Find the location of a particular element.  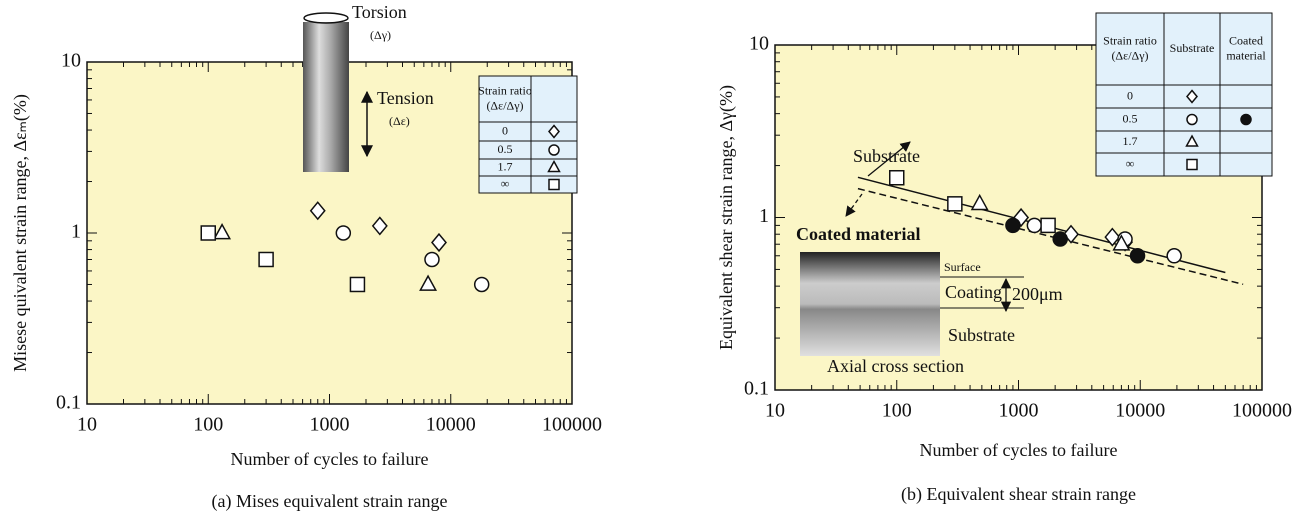

annotation: Torsion is located at coordinates (379, 12).